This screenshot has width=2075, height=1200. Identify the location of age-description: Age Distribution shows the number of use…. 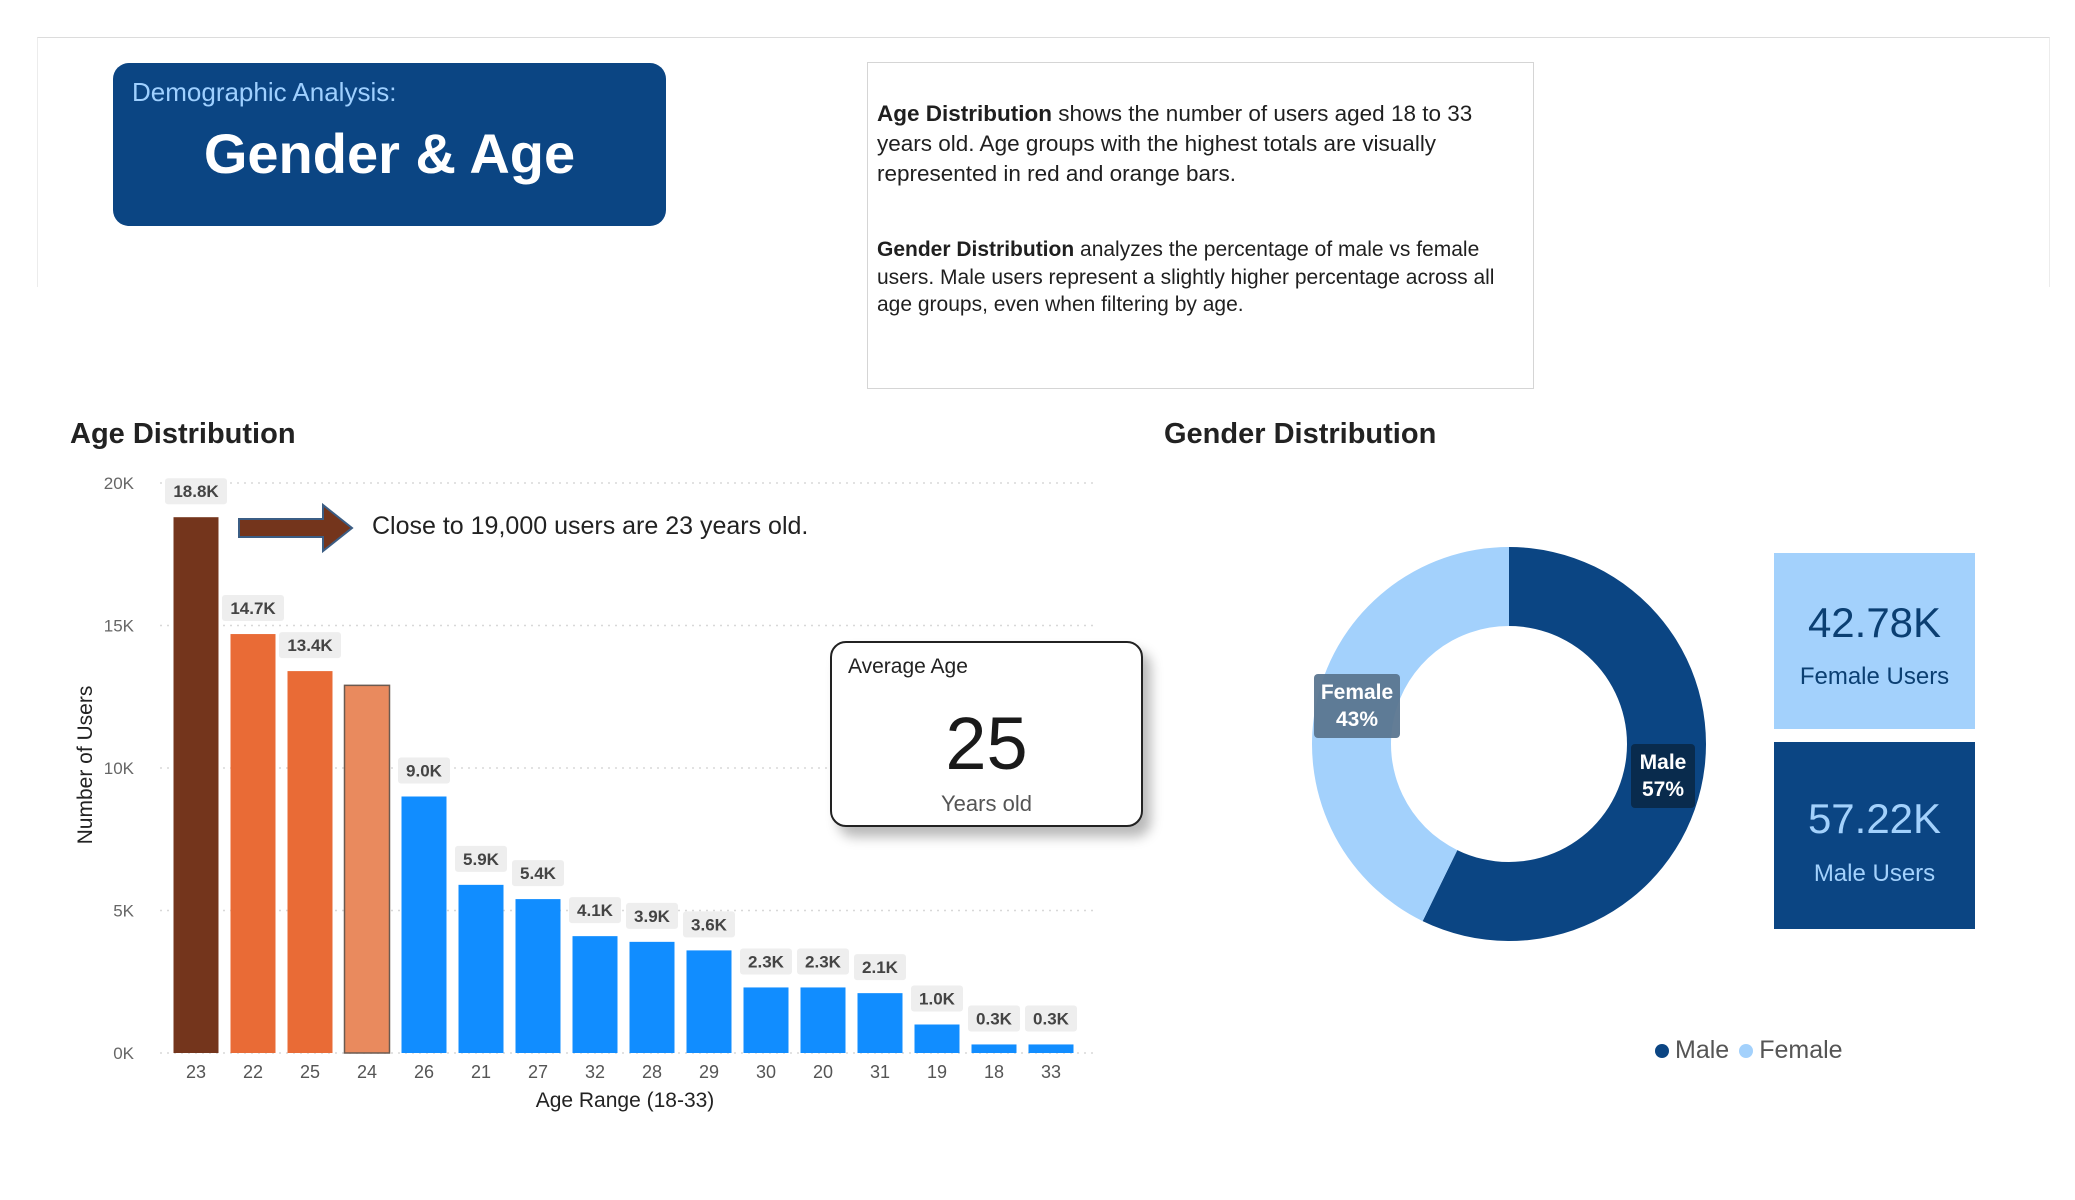
(1198, 144).